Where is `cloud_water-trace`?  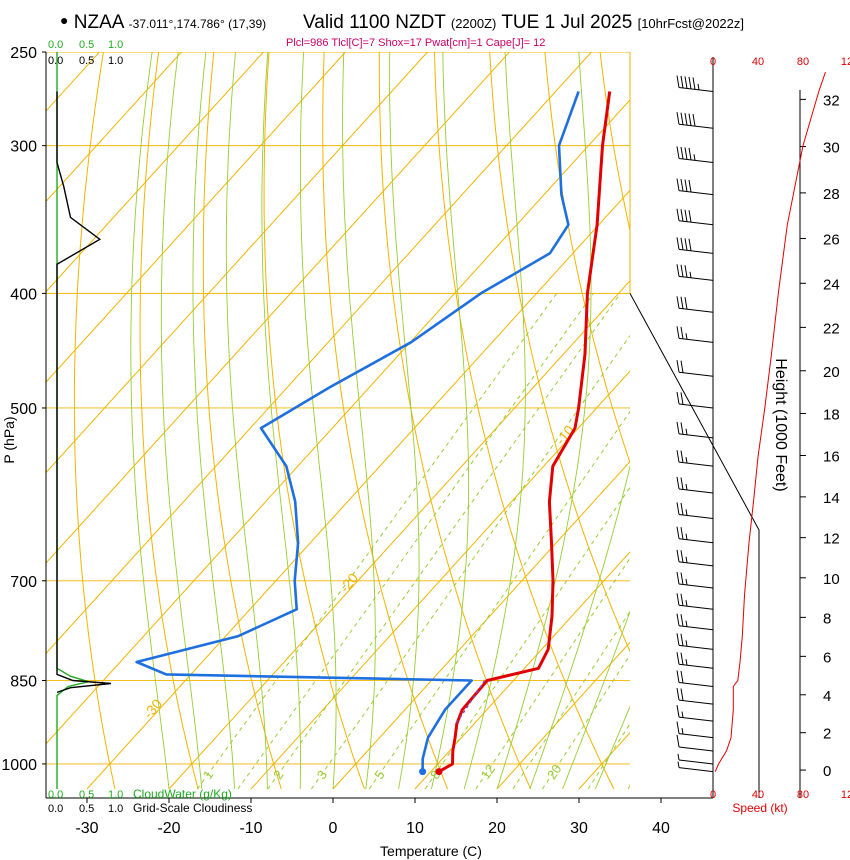 cloud_water-trace is located at coordinates (74, 420).